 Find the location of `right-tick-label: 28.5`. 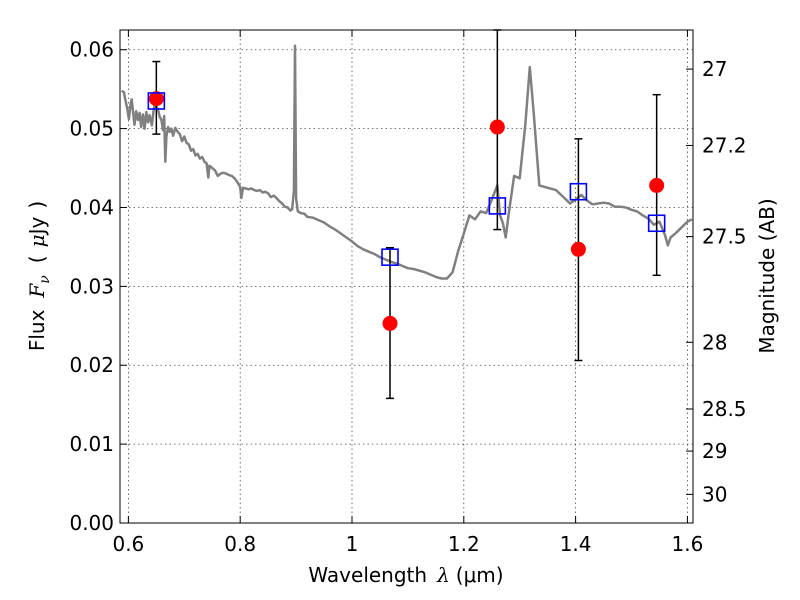

right-tick-label: 28.5 is located at coordinates (724, 409).